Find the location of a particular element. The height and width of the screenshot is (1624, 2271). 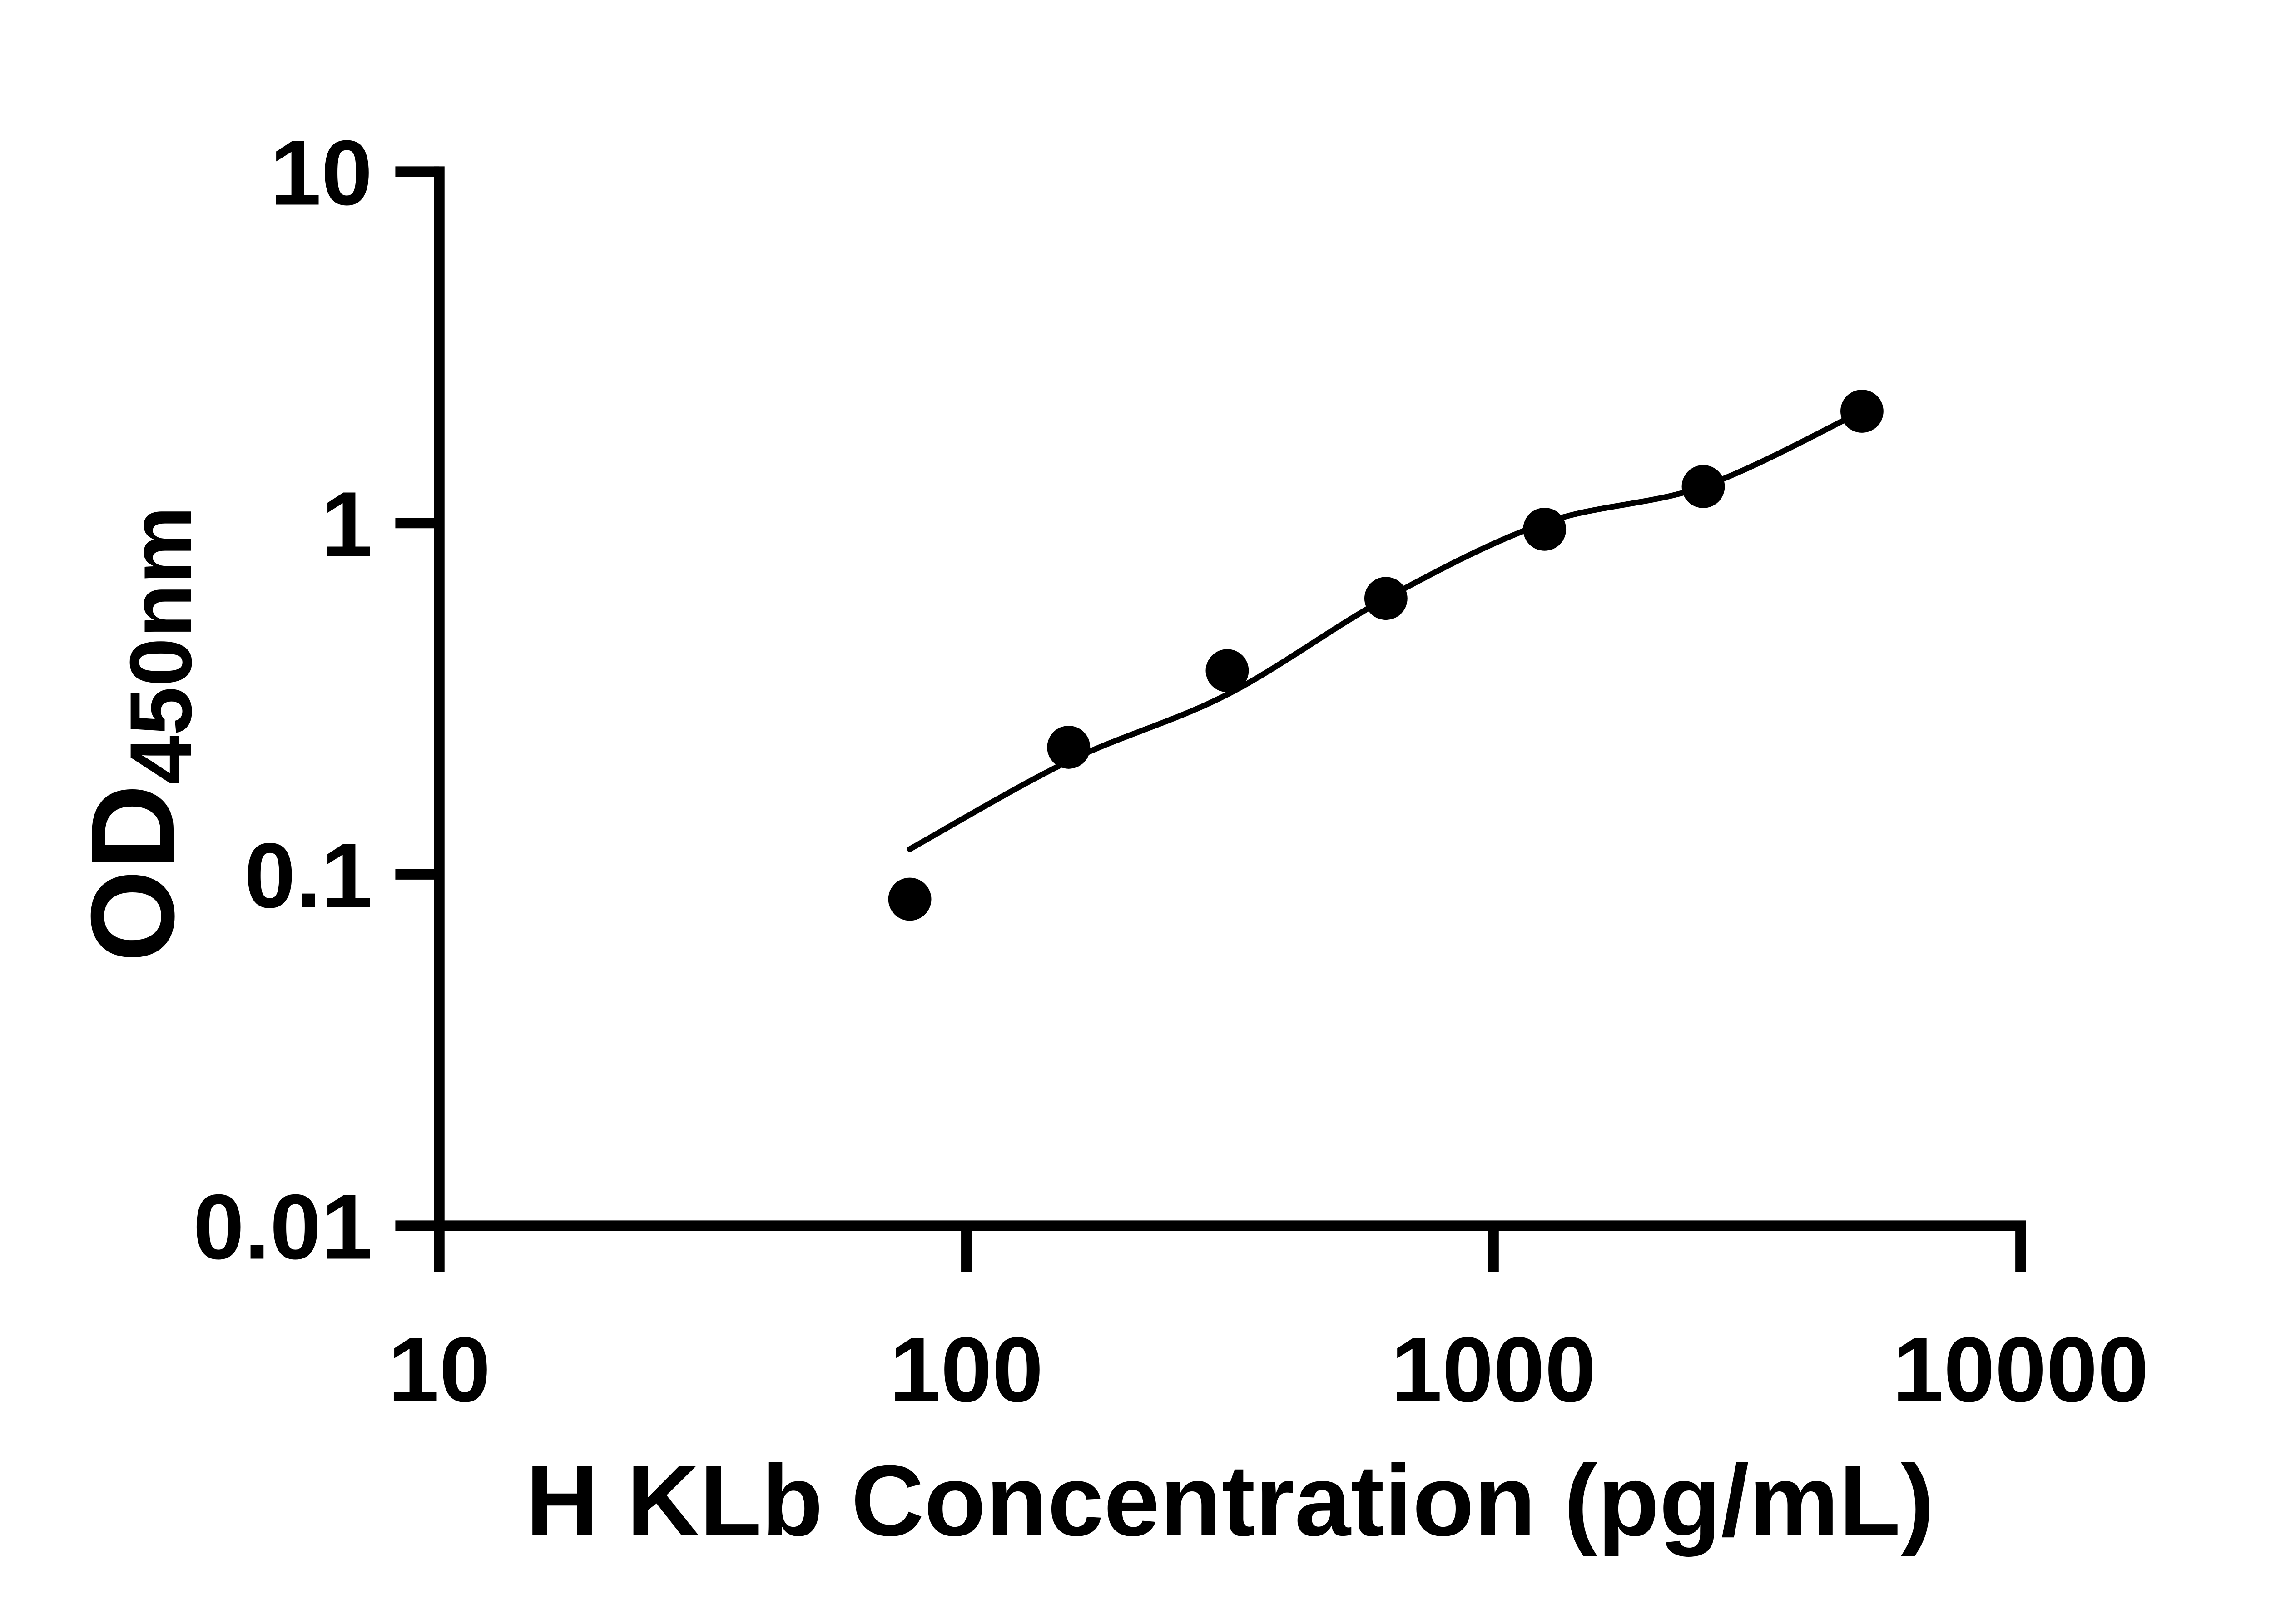

y-tick-label: 0.01 is located at coordinates (282, 1227).